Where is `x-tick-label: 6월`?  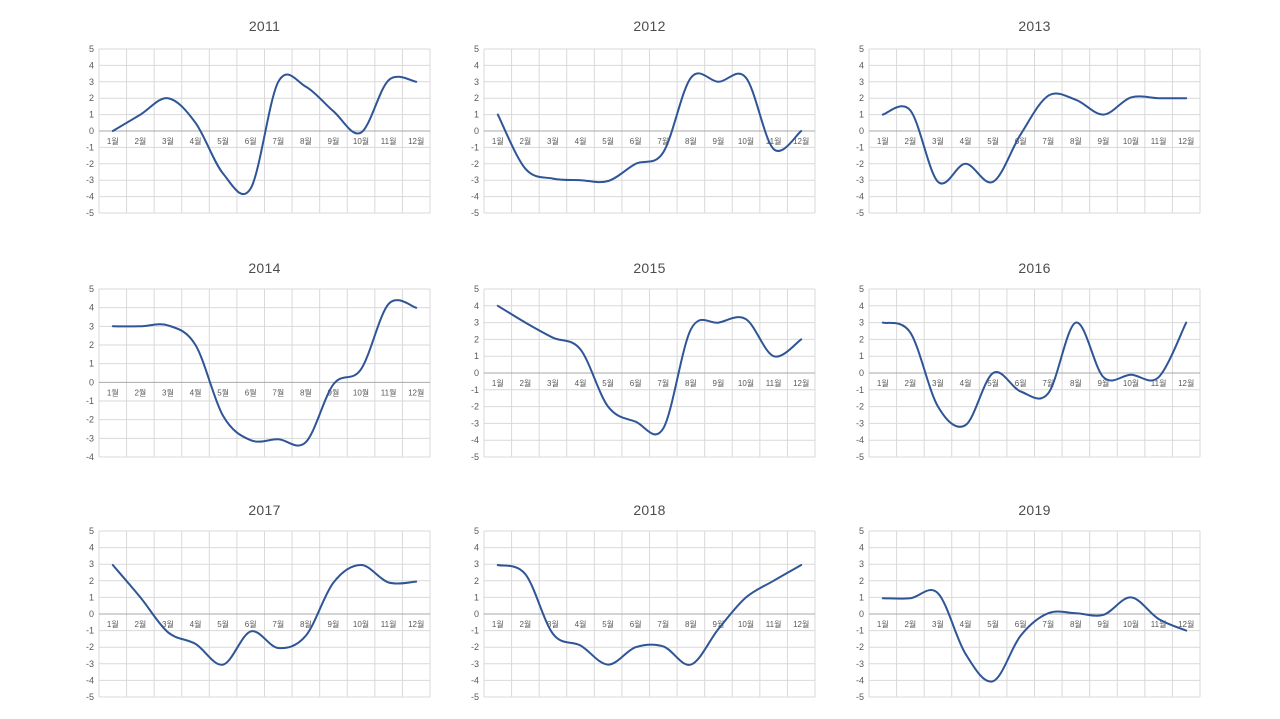
x-tick-label: 6월 is located at coordinates (1021, 141).